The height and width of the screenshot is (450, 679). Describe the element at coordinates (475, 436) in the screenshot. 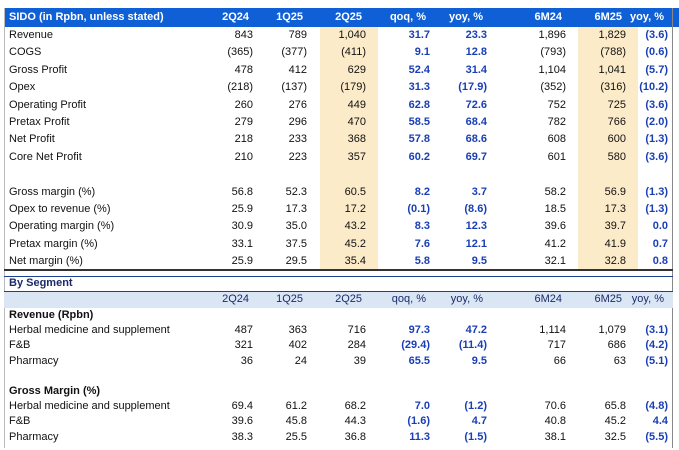

I see `table-cell: (1.5)` at that location.